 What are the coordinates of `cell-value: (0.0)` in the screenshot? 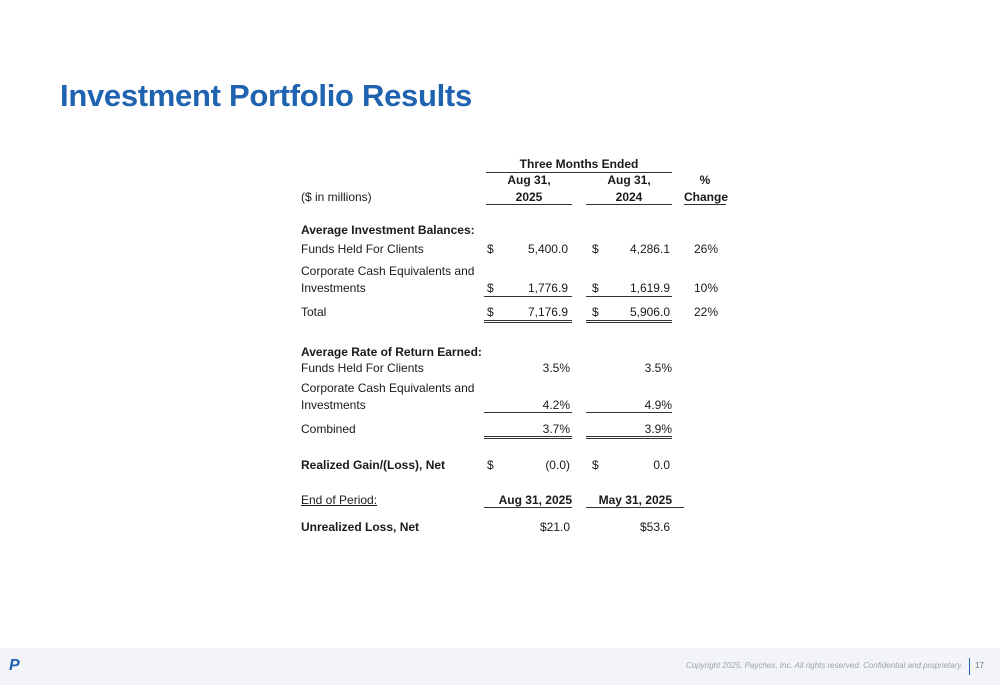 It's located at (557, 465).